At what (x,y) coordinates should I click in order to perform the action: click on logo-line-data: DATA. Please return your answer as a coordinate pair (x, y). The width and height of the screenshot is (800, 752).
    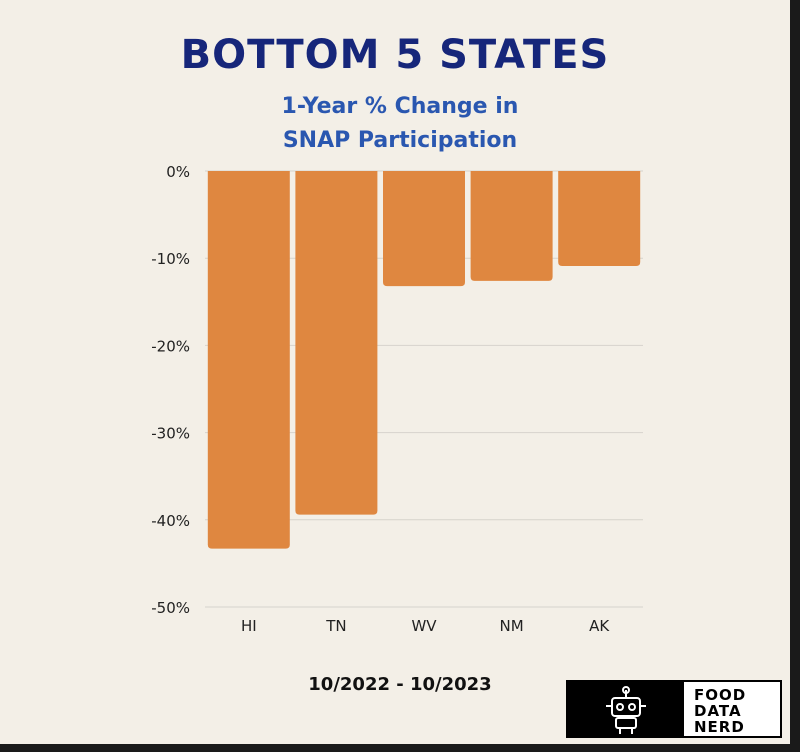
    Looking at the image, I should click on (718, 711).